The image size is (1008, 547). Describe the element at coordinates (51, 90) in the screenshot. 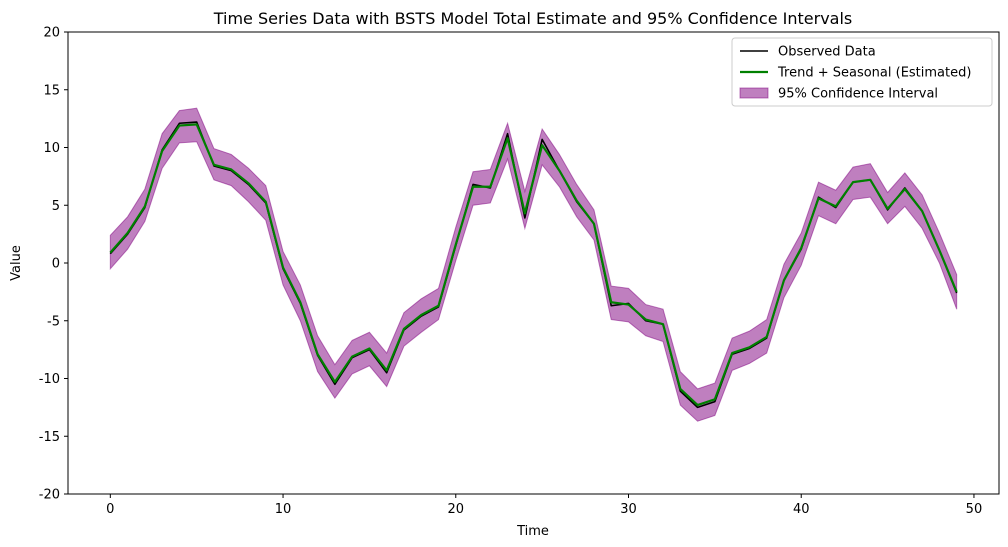

I see `y-tick-label: 15` at that location.